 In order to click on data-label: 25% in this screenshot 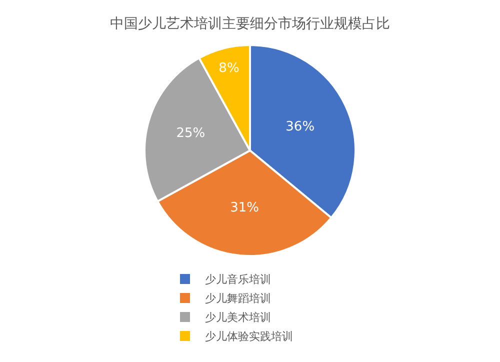, I will do `click(191, 133)`.